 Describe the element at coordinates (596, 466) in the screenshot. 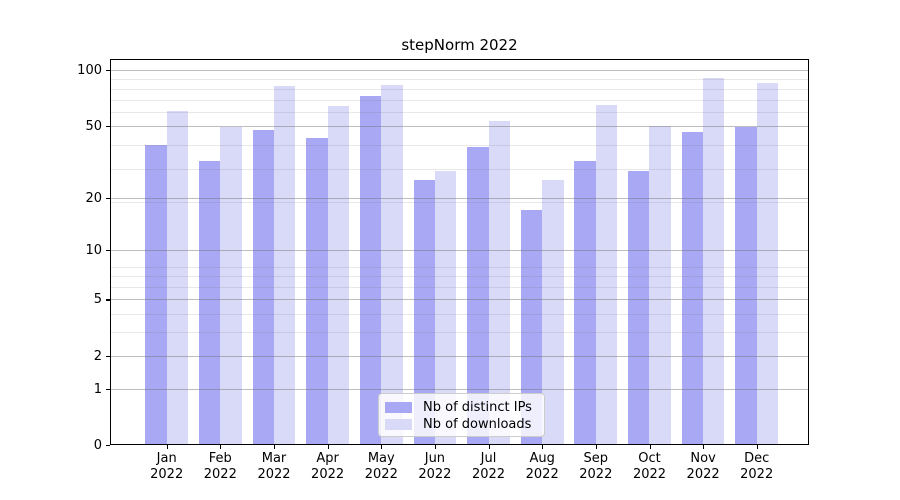

I see `x-tick-label-sep: Sep 2022` at that location.